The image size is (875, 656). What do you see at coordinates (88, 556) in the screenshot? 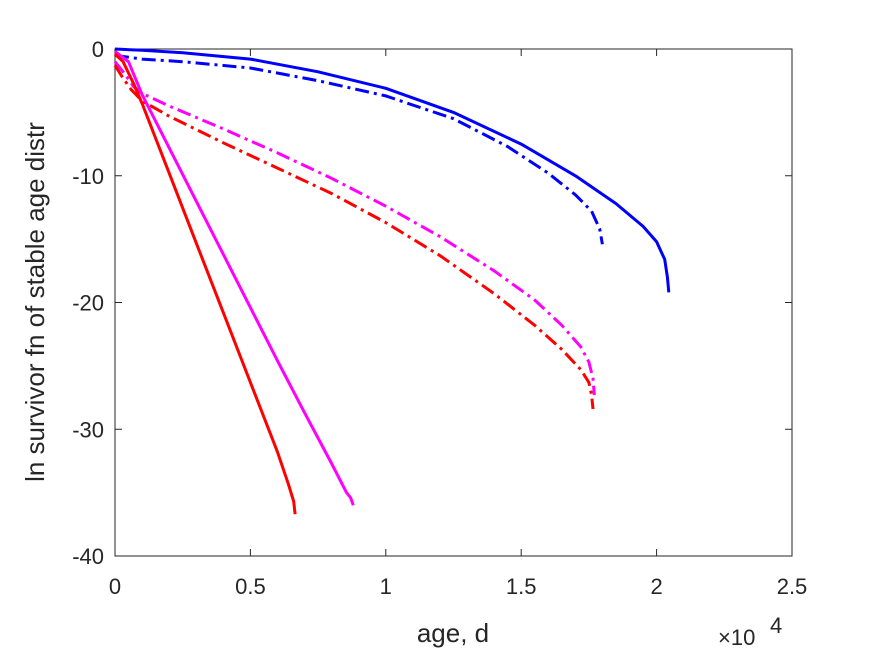
I see `y-tick-label: -40` at bounding box center [88, 556].